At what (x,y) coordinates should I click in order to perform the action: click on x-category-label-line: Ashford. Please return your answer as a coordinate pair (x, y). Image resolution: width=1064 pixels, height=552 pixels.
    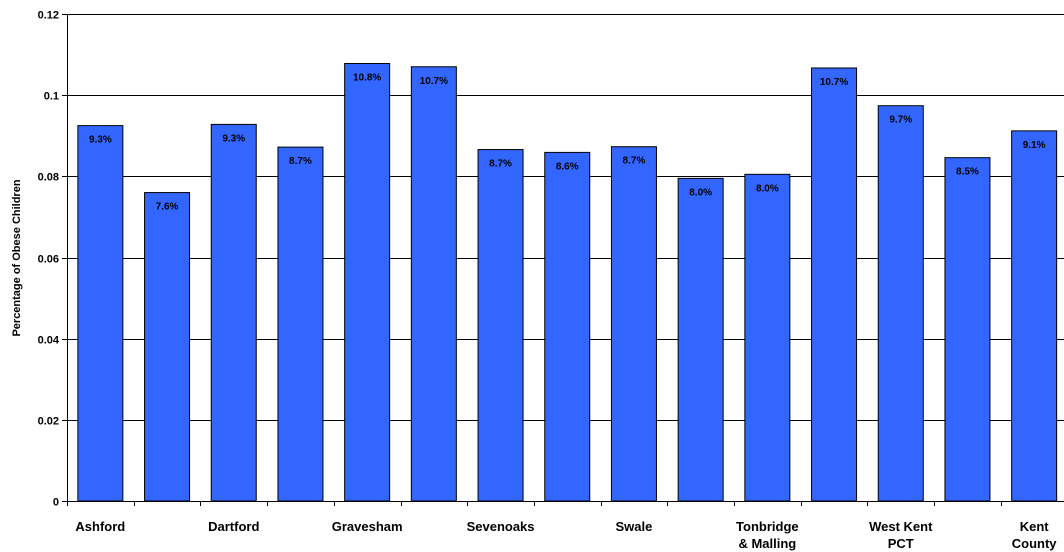
    Looking at the image, I should click on (100, 526).